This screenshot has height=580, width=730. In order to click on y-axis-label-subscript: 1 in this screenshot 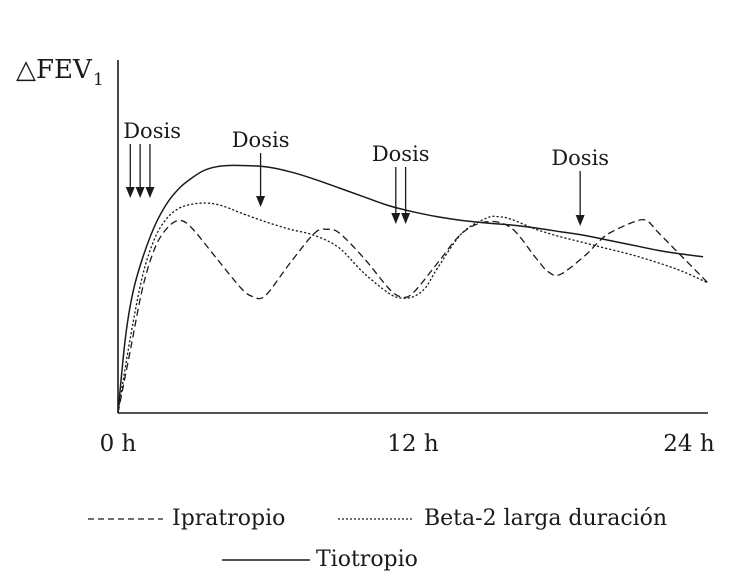, I will do `click(98, 80)`.